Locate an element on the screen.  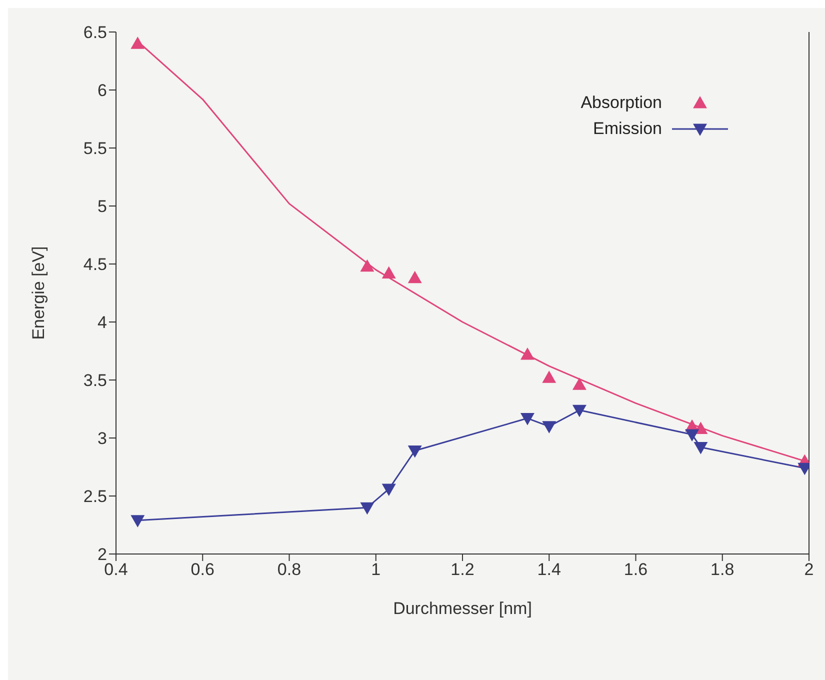
y-tick-label: 3 is located at coordinates (102, 438).